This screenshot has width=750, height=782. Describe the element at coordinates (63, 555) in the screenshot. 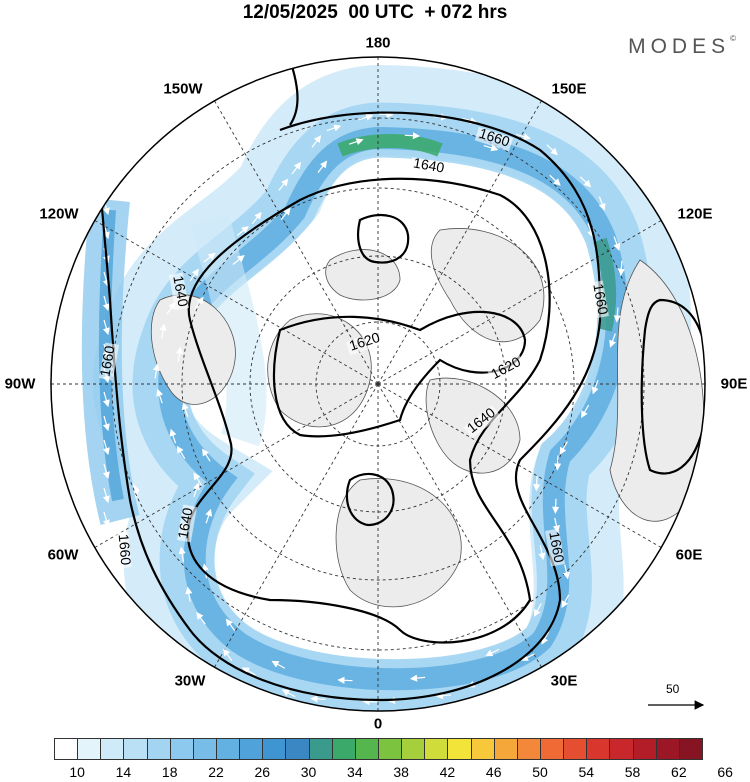

I see `lon-label-60w: 60W` at that location.